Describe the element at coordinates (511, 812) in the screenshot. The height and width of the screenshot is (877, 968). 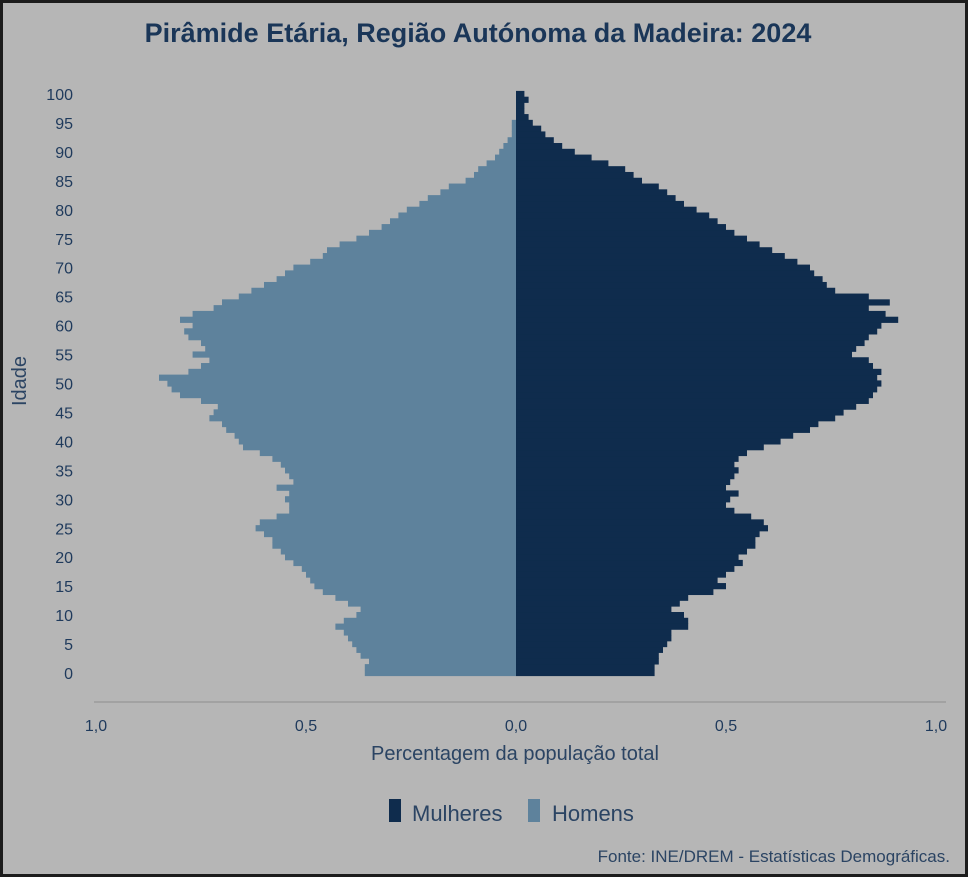
I see `legend: Mulheres Homens` at that location.